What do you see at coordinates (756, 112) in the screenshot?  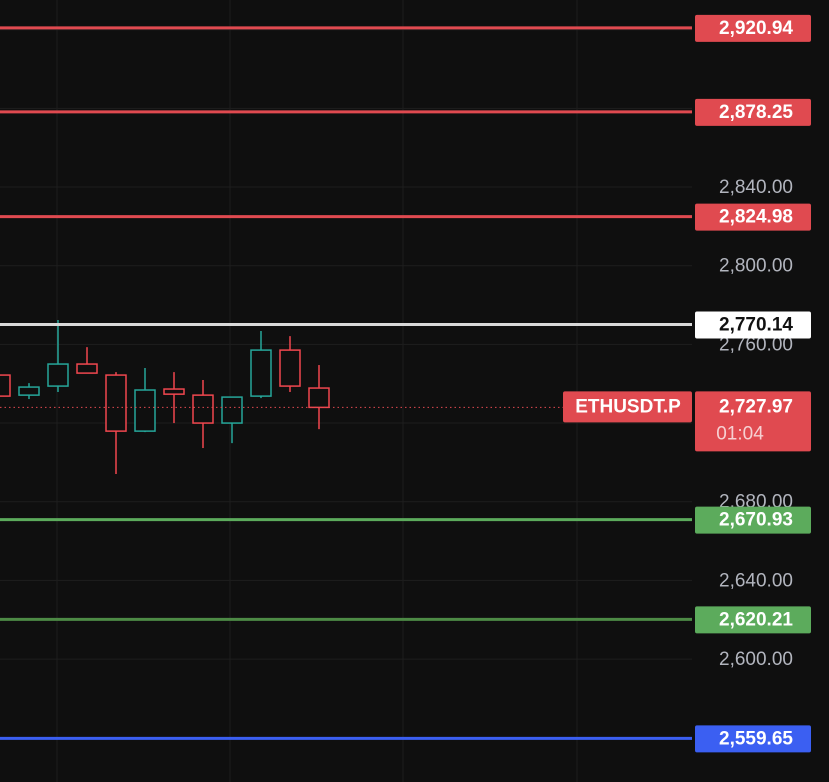 I see `price-level-label: 2,878.25` at bounding box center [756, 112].